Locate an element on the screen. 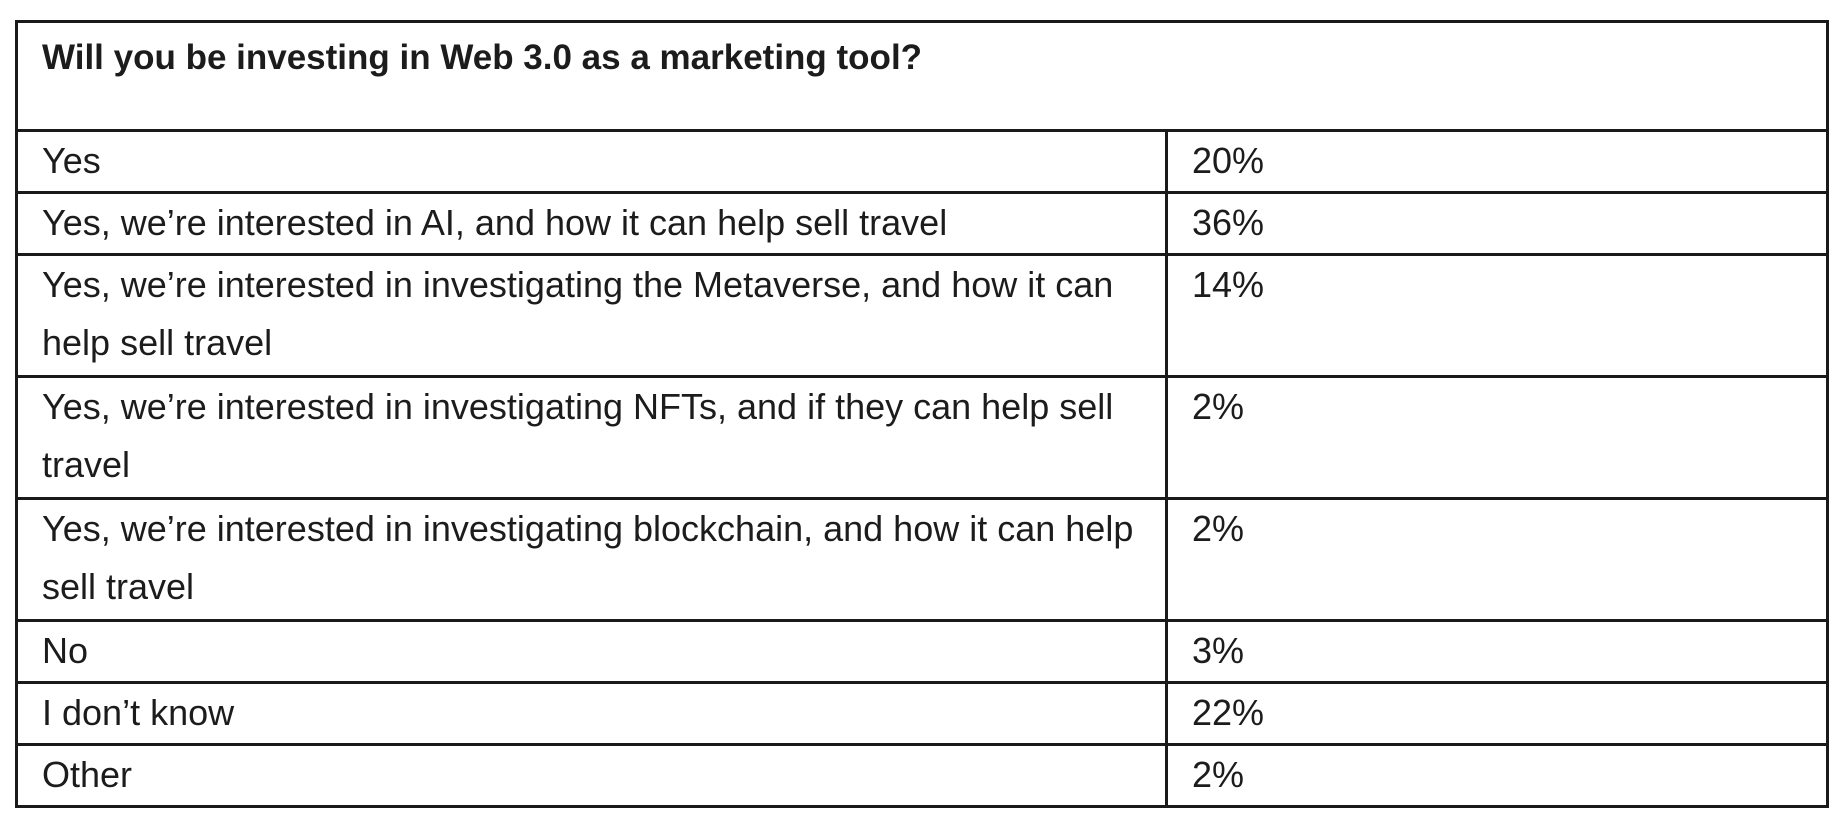 This screenshot has width=1844, height=827. answer-cell: Other is located at coordinates (591, 775).